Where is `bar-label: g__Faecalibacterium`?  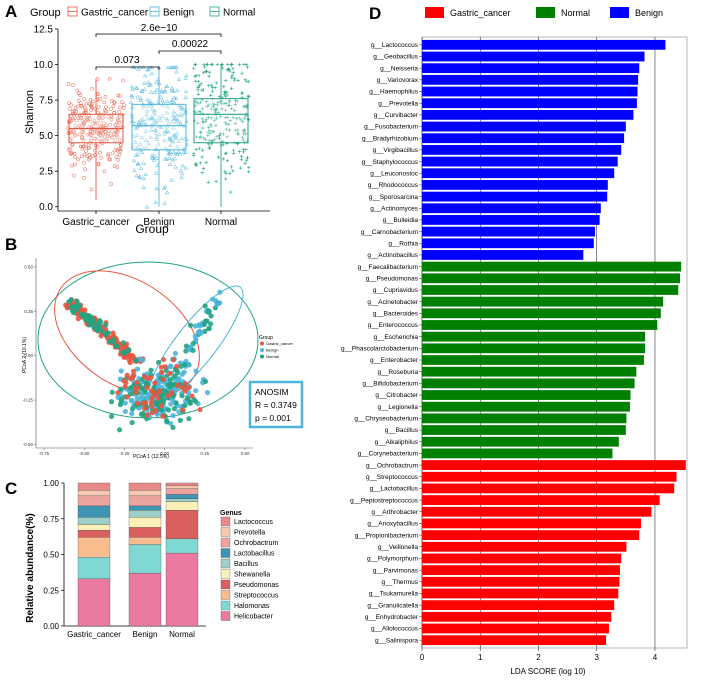 bar-label: g__Faecalibacterium is located at coordinates (388, 267).